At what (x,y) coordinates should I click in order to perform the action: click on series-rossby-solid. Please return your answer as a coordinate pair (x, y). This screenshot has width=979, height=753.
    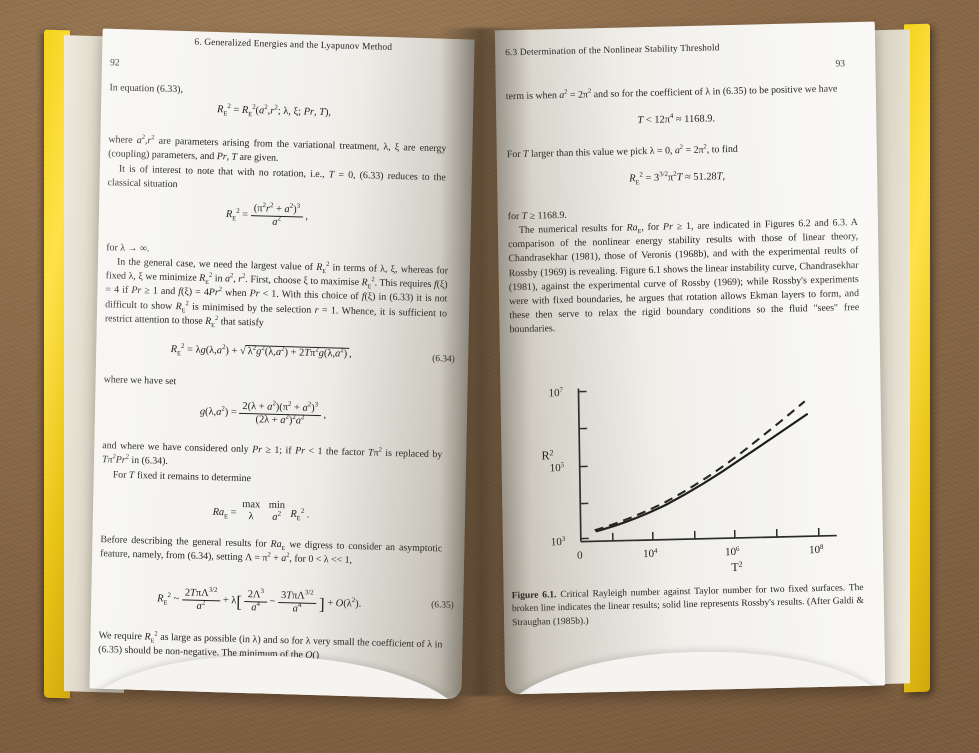
    Looking at the image, I should click on (701, 473).